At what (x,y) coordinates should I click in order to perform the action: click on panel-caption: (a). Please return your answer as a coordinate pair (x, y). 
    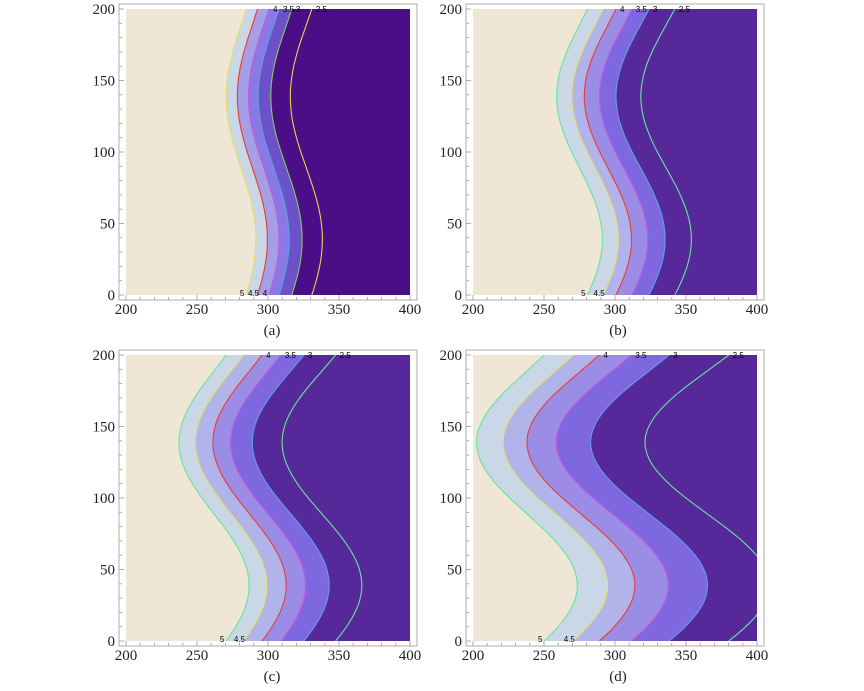
    Looking at the image, I should click on (272, 331).